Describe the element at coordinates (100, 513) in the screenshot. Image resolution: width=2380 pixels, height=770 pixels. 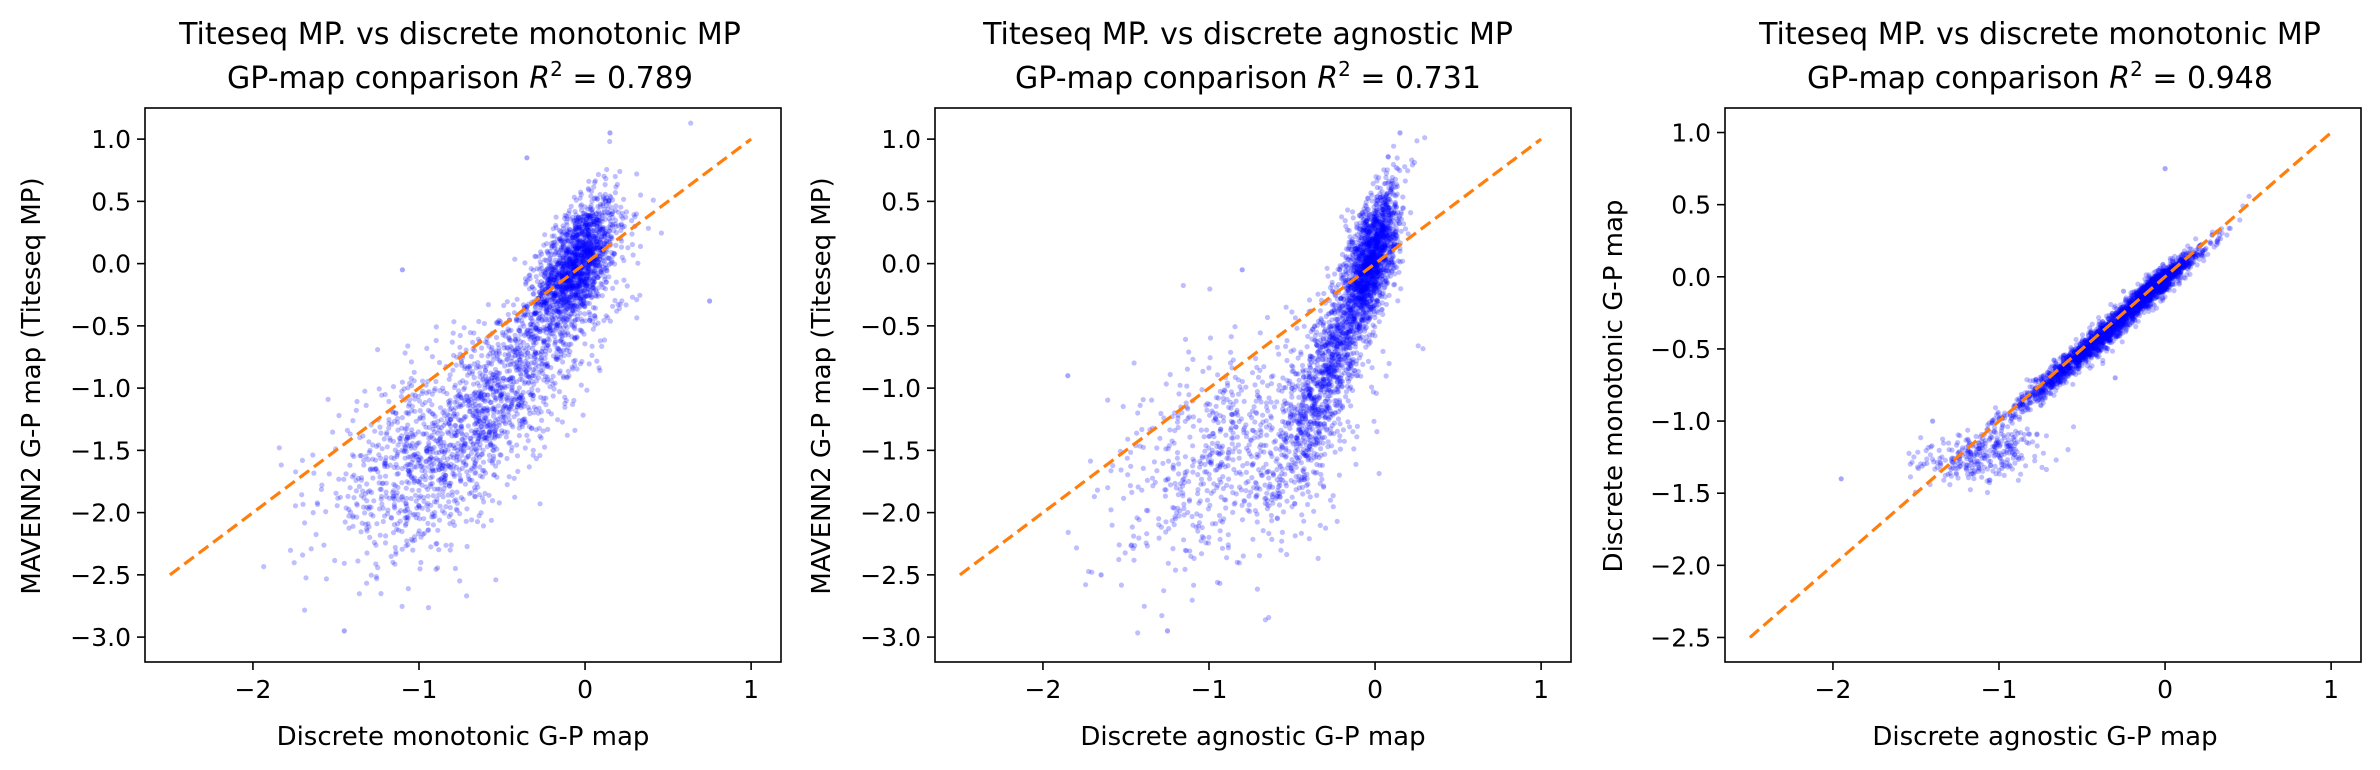
I see `y-tick-label: −2.0` at that location.